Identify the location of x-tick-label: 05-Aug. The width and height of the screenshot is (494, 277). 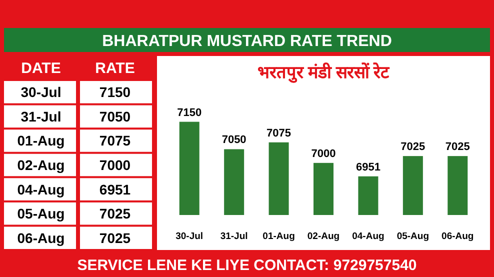
(413, 236).